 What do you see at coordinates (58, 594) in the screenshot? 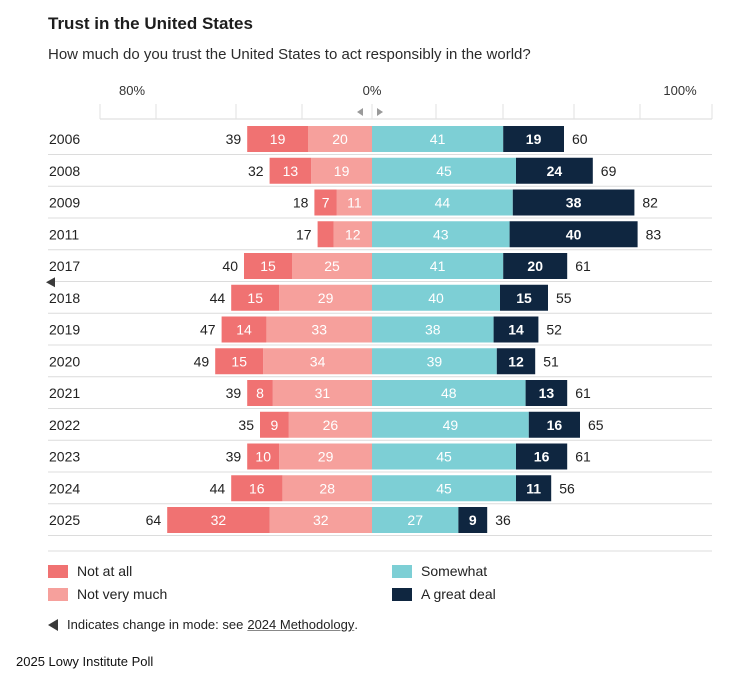
I see `legend-swatch-not-very-much` at bounding box center [58, 594].